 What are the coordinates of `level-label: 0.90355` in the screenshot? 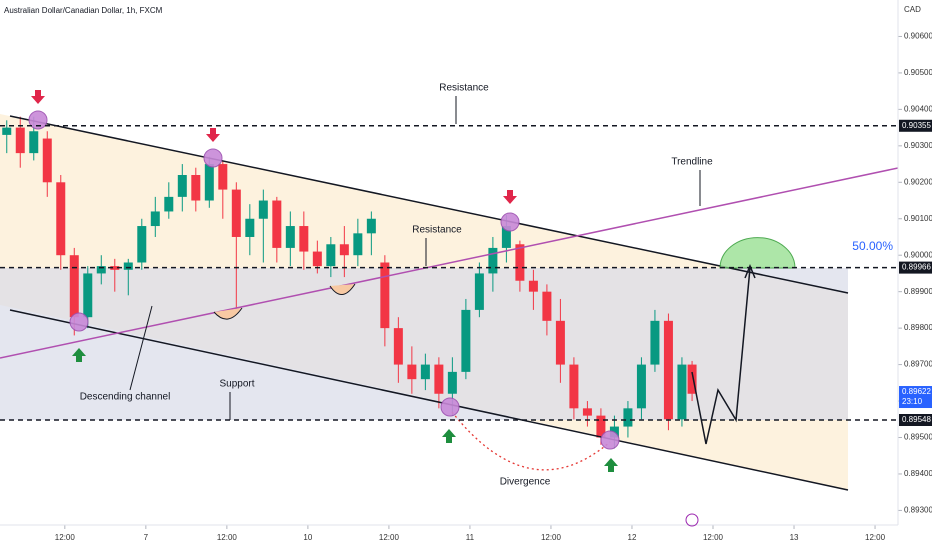 It's located at (916, 125).